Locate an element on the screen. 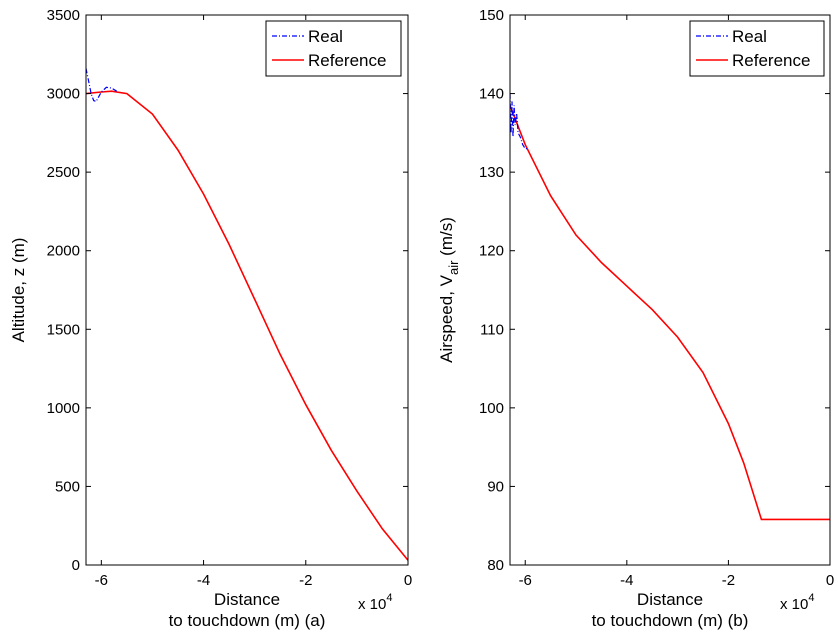 The height and width of the screenshot is (641, 838). y-tick-label: 0 is located at coordinates (76, 565).